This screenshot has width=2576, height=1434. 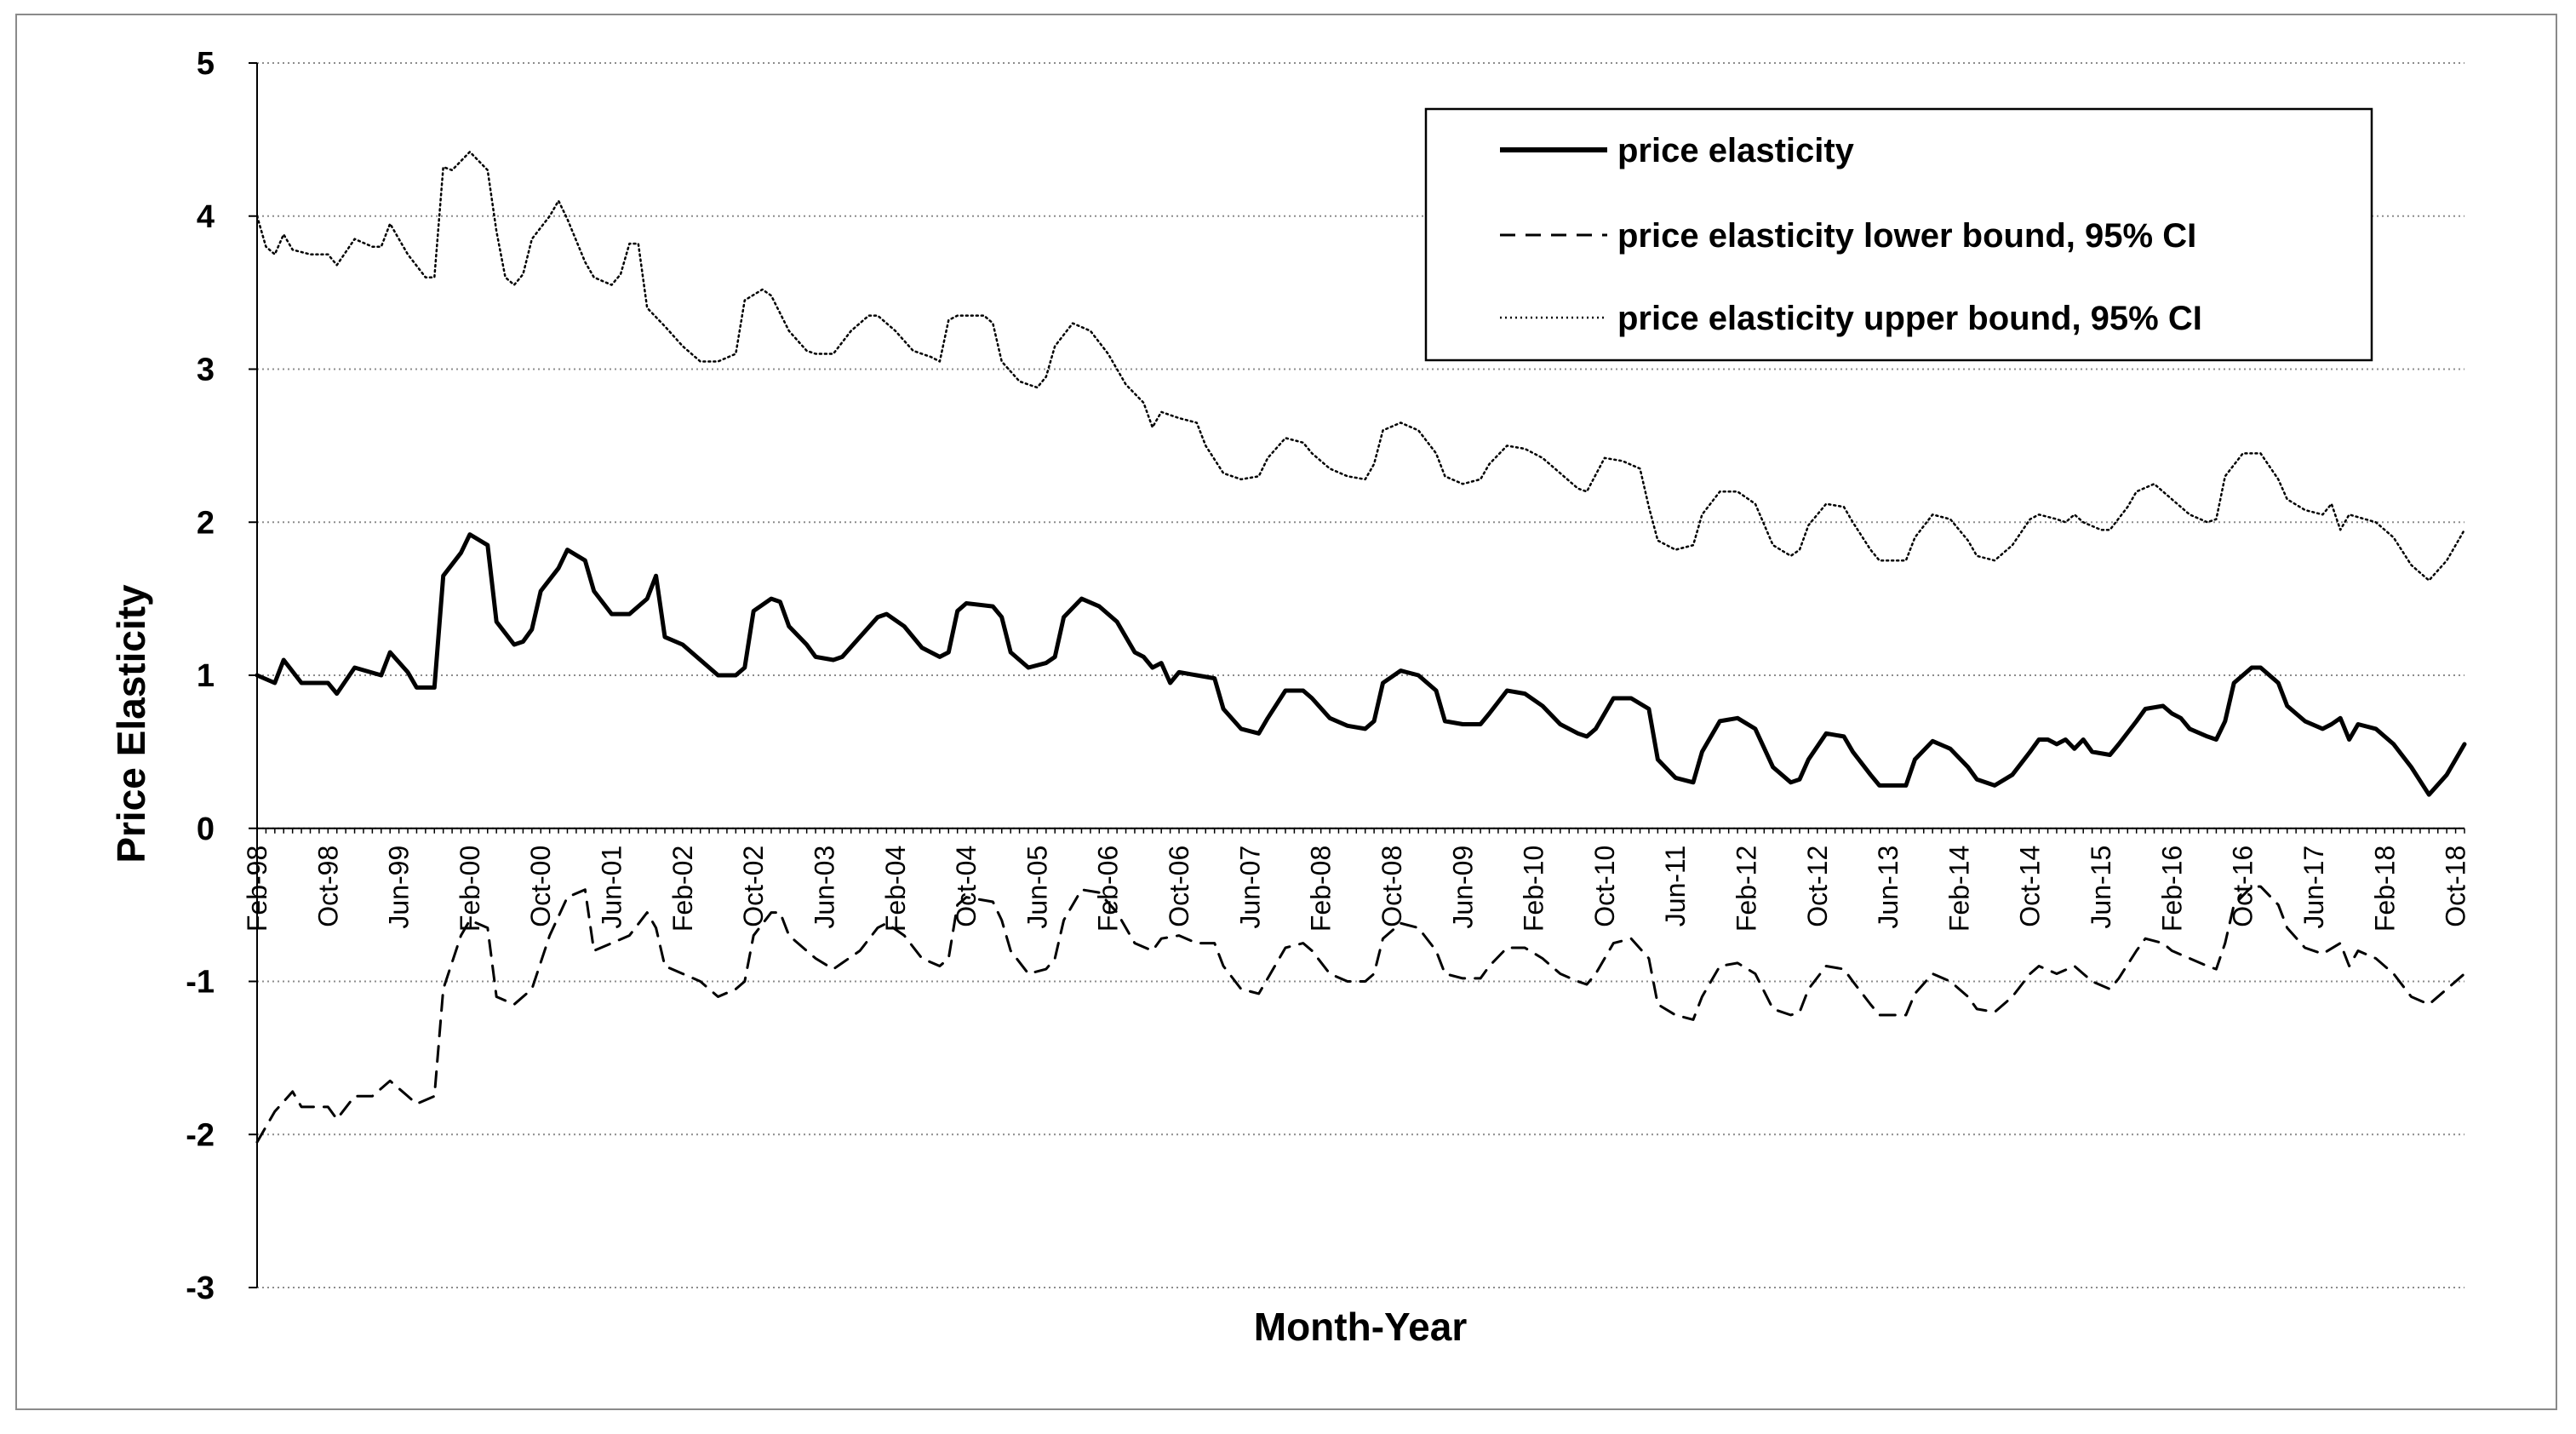 What do you see at coordinates (1958, 889) in the screenshot?
I see `x-tick-label: Feb-14` at bounding box center [1958, 889].